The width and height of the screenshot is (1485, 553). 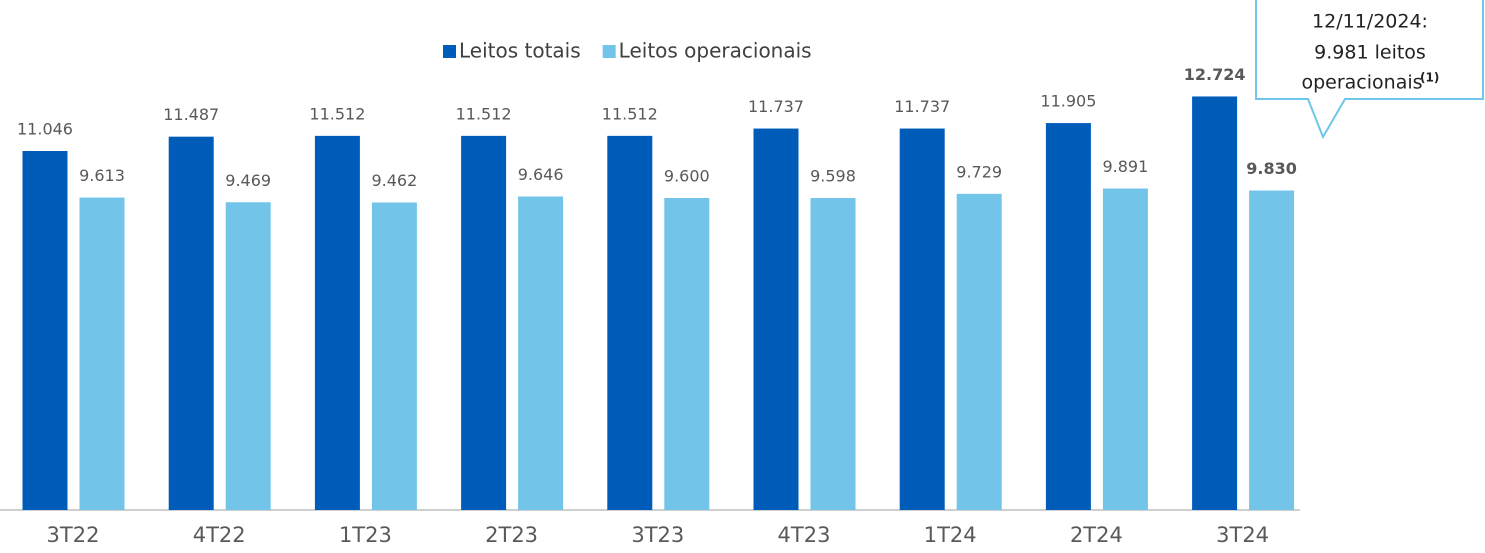 I want to click on x-tick-label: 4T23, so click(x=804, y=535).